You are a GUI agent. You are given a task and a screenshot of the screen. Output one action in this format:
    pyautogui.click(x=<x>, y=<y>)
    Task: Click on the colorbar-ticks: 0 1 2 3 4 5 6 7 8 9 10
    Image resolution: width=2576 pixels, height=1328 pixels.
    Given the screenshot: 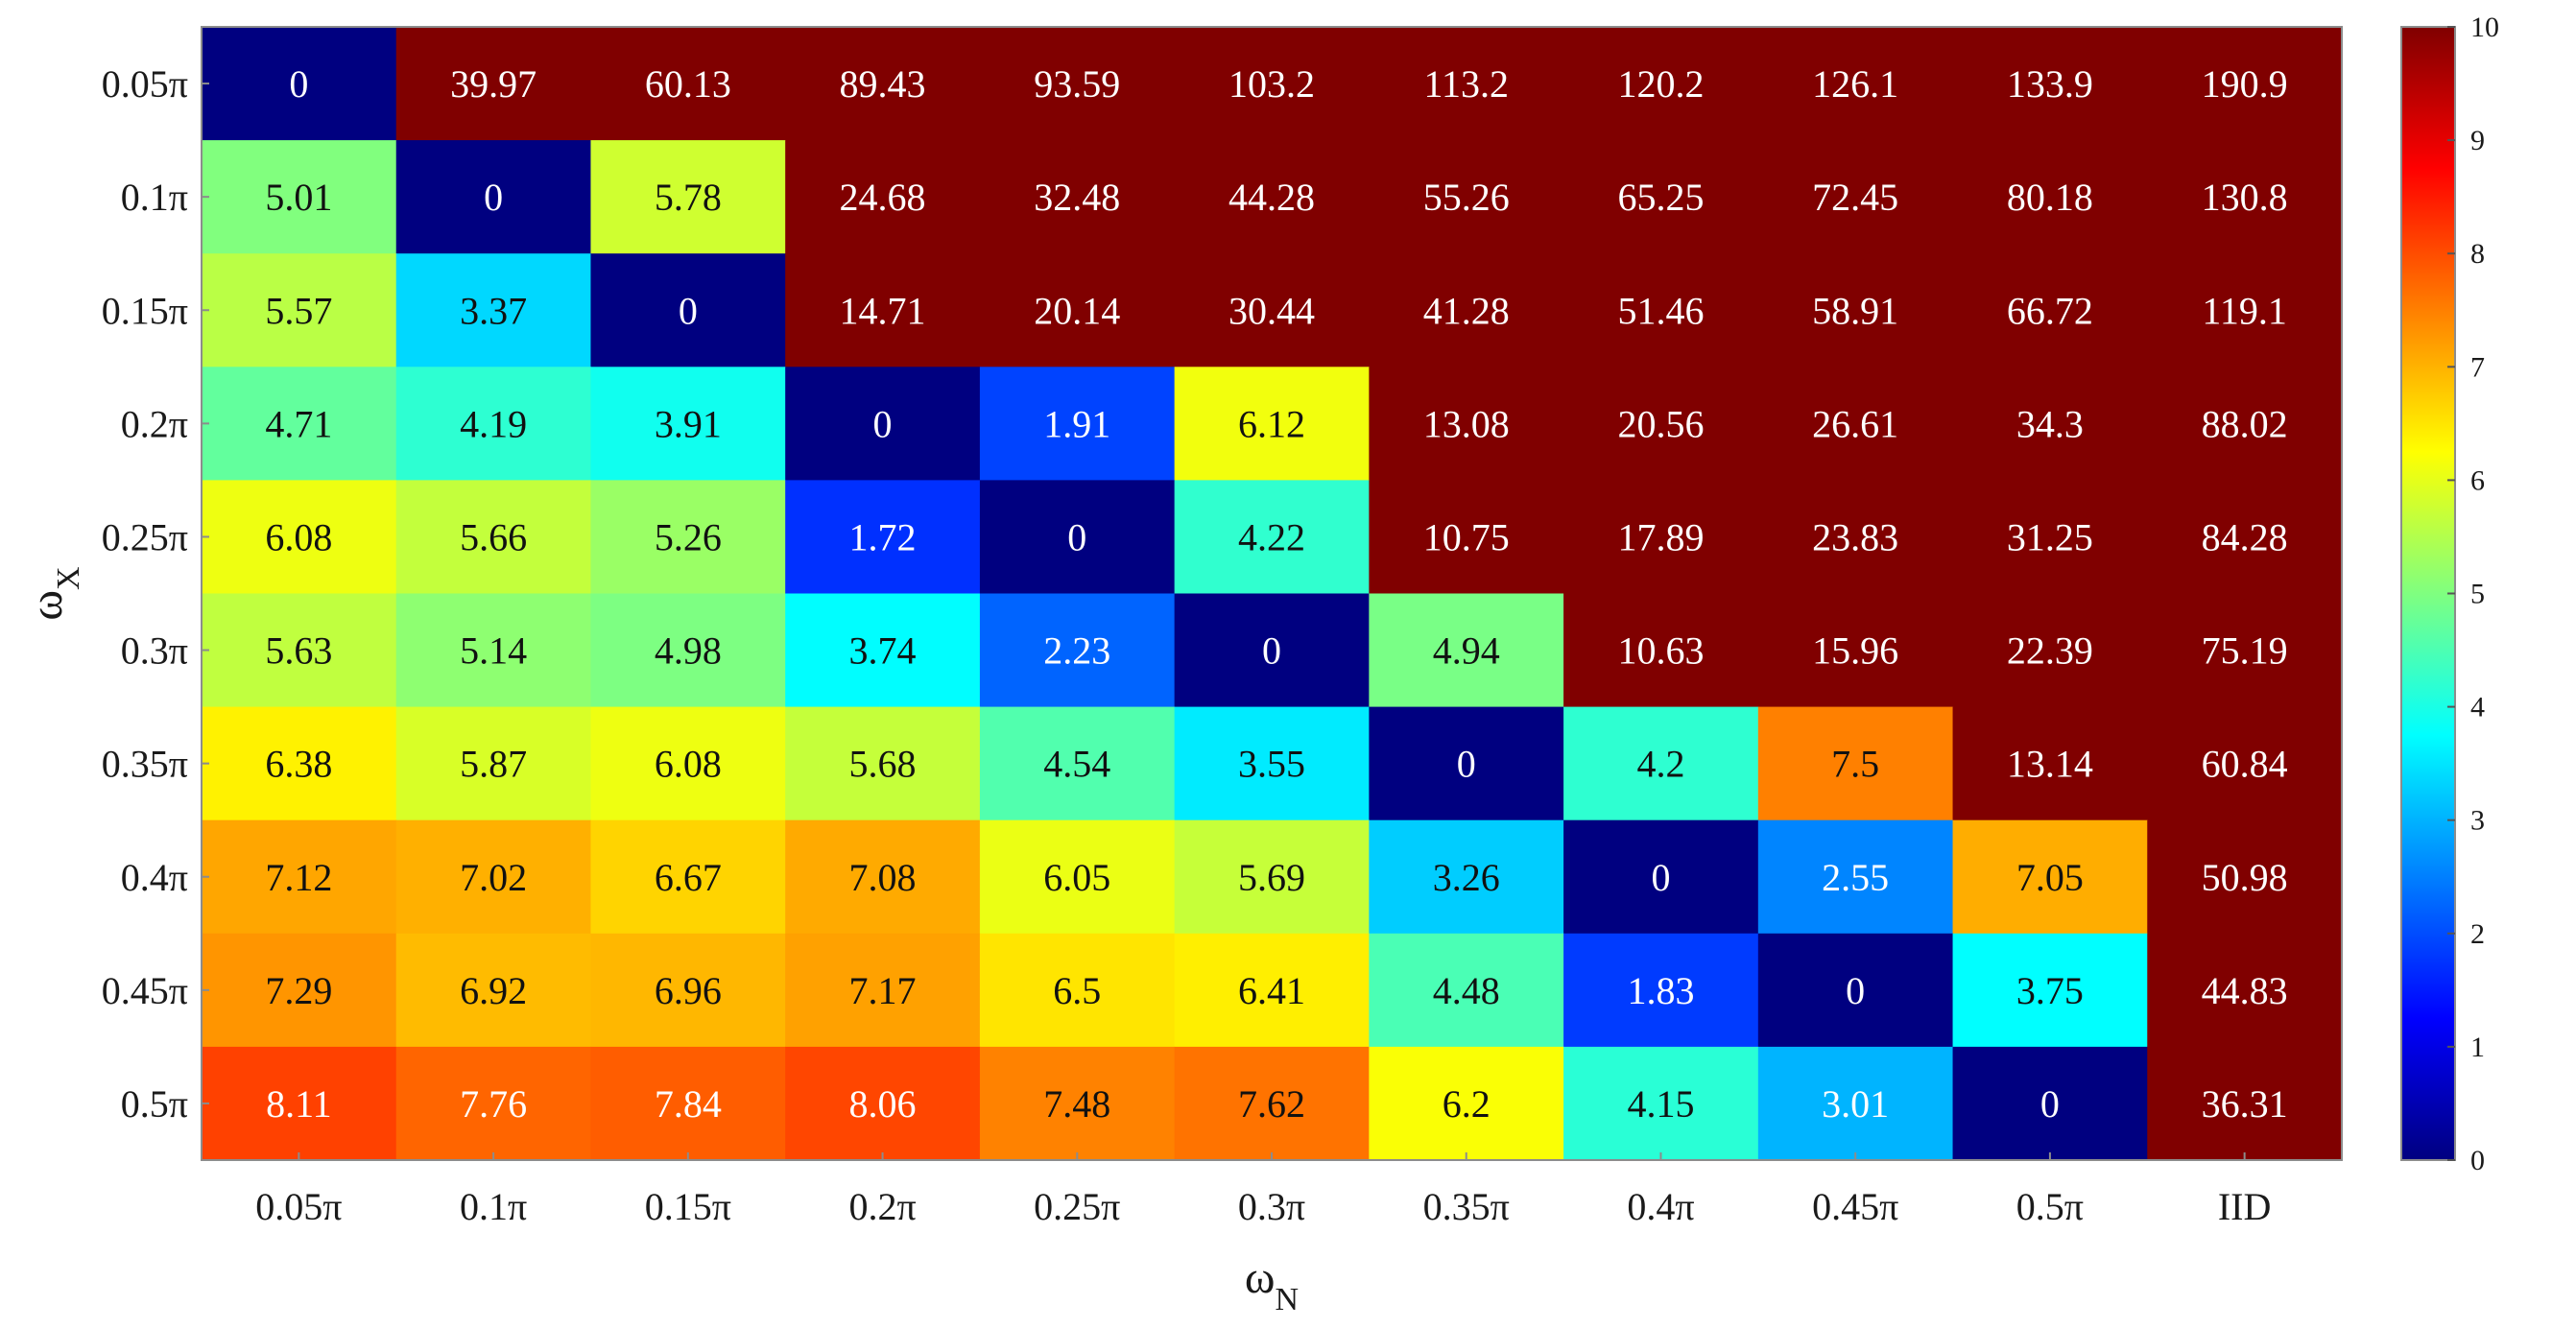 What is the action you would take?
    pyautogui.click(x=2473, y=594)
    